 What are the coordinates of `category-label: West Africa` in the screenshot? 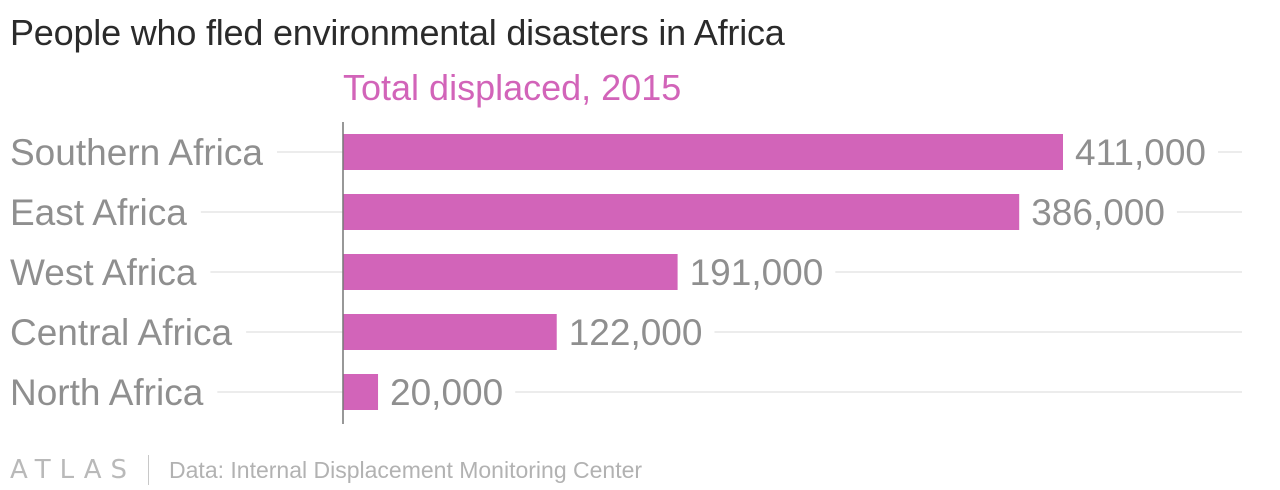 It's located at (103, 272).